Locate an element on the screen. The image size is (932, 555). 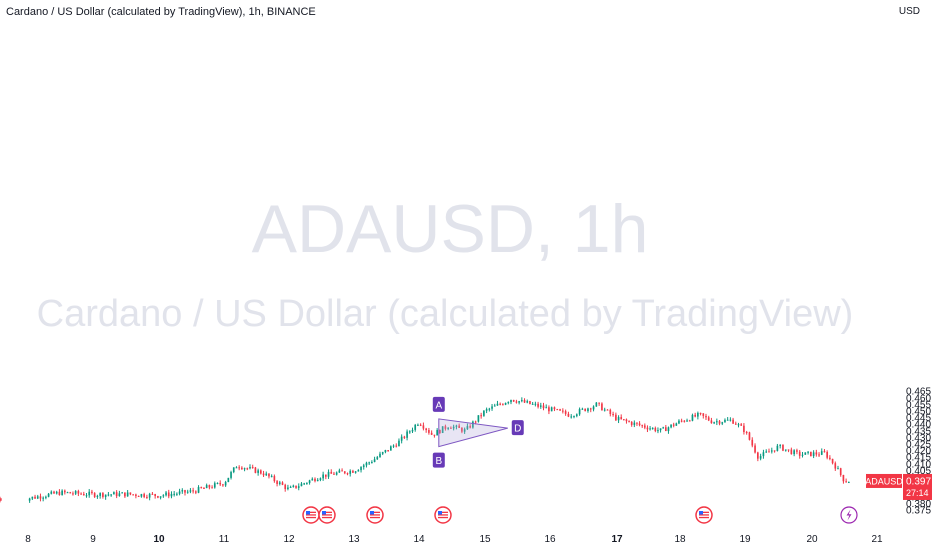
y-tick-label: 0.420 is located at coordinates (918, 451).